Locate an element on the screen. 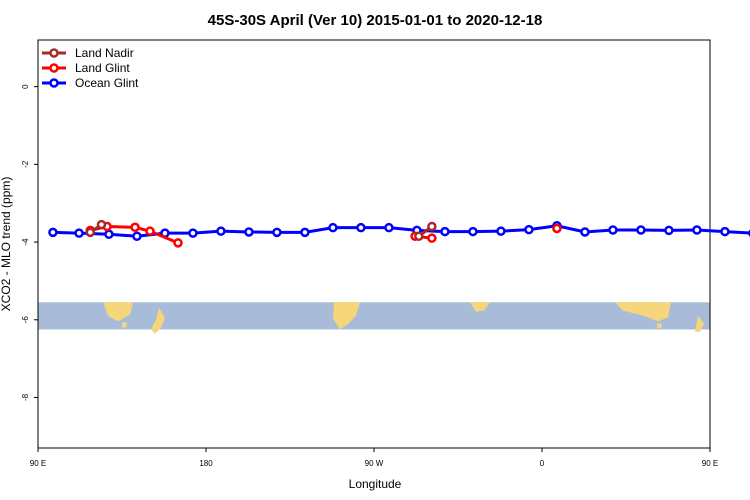  legend-item-ocean-glint: Ocean Glint is located at coordinates (90, 83).